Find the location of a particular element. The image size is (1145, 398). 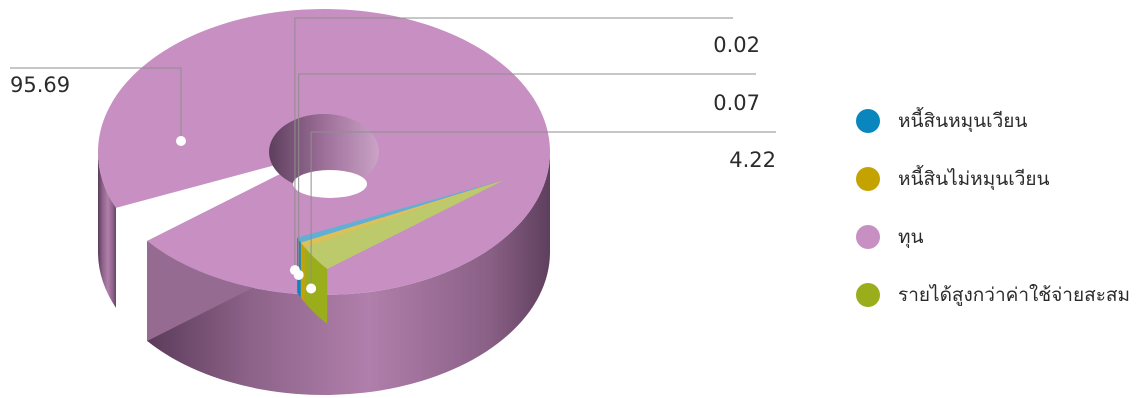

data-label-รายได้สูงกว่าค่าใช้จ่ายสะสม: 4.22 is located at coordinates (752, 160).